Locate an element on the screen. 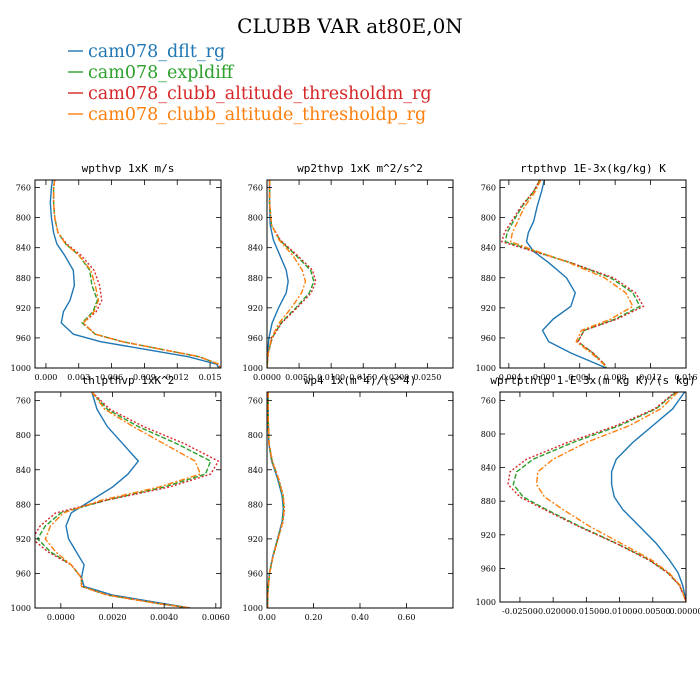 The width and height of the screenshot is (700, 700). x-tick-label: -0.02000 is located at coordinates (553, 611).